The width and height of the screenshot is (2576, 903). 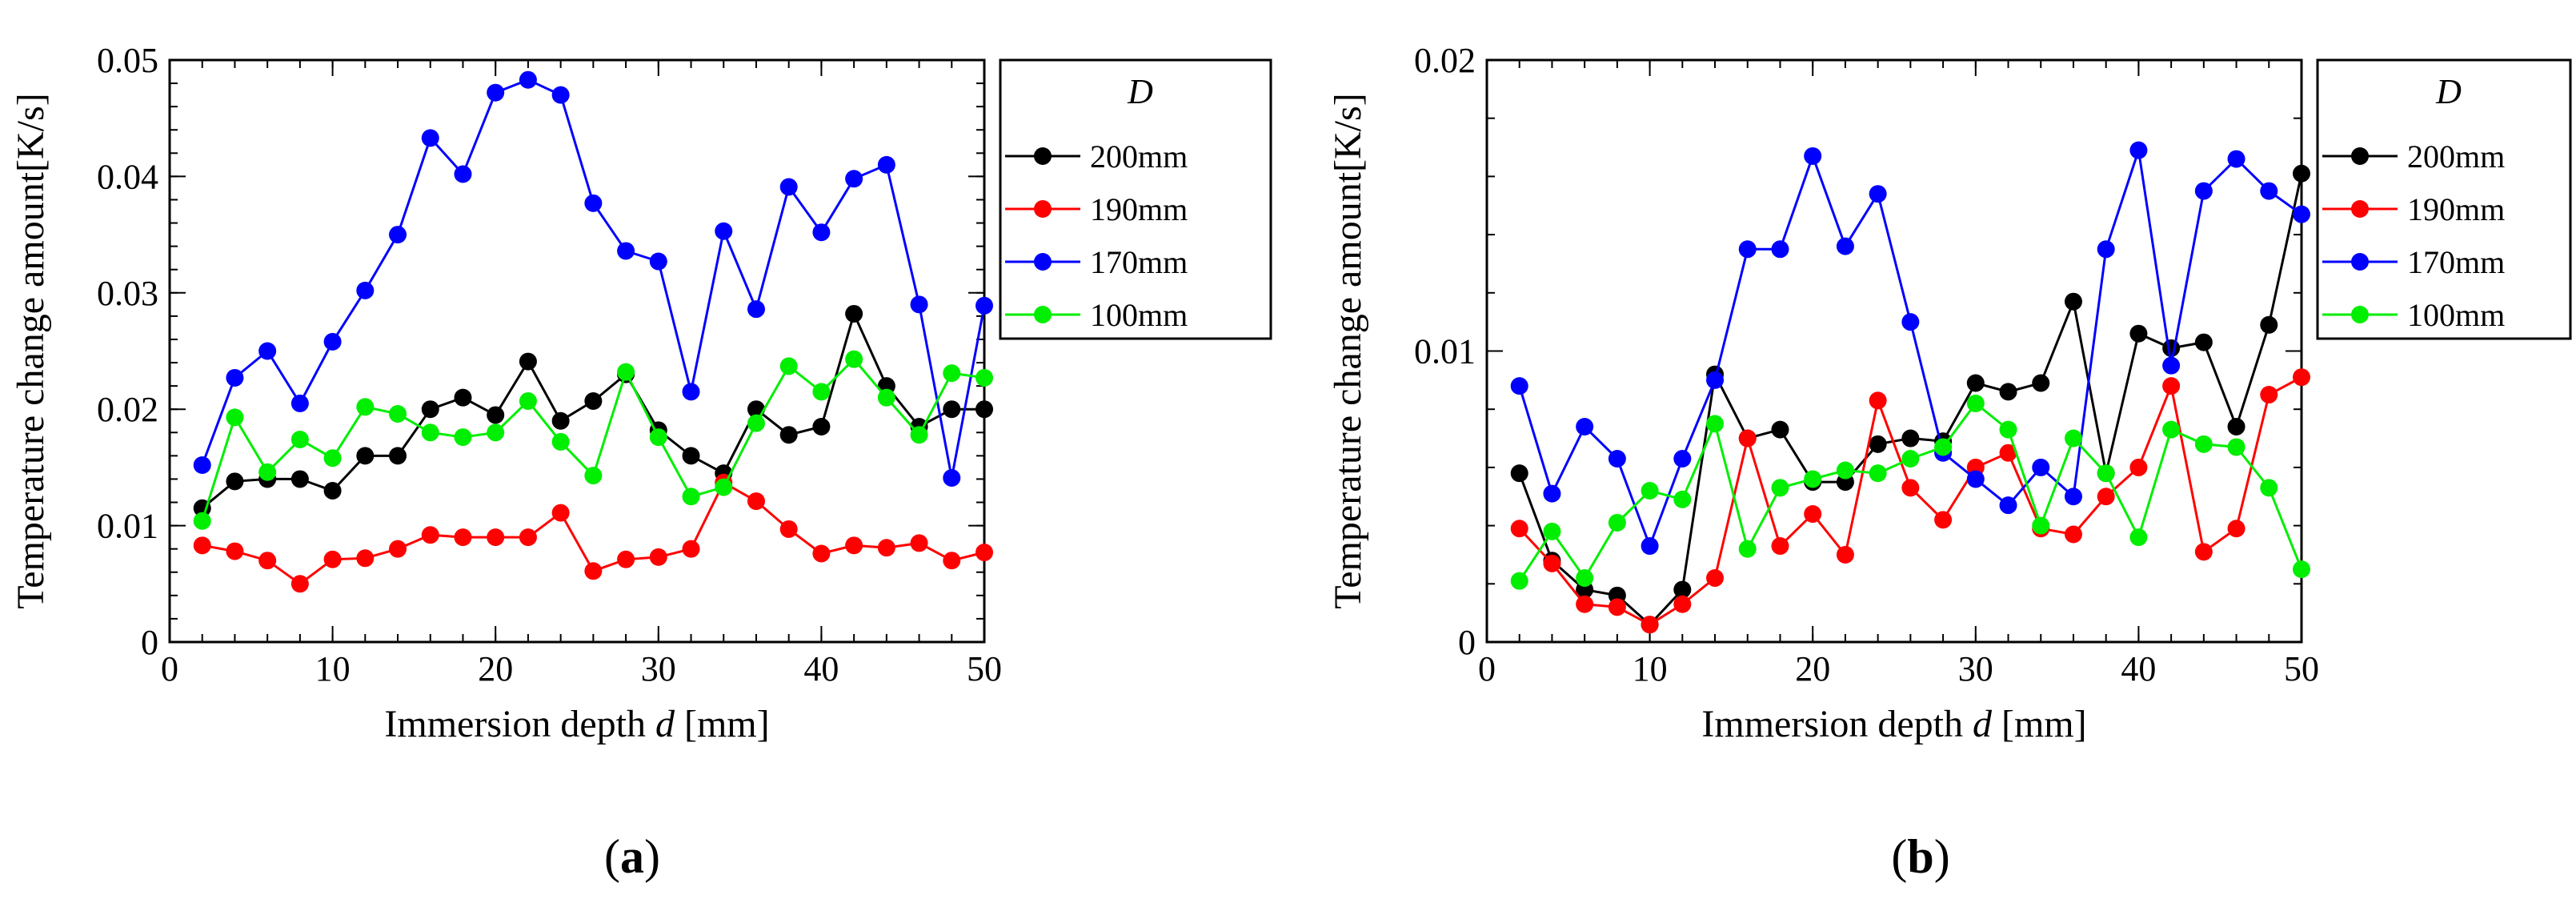 What do you see at coordinates (2360, 209) in the screenshot?
I see `legend-marker-190mm` at bounding box center [2360, 209].